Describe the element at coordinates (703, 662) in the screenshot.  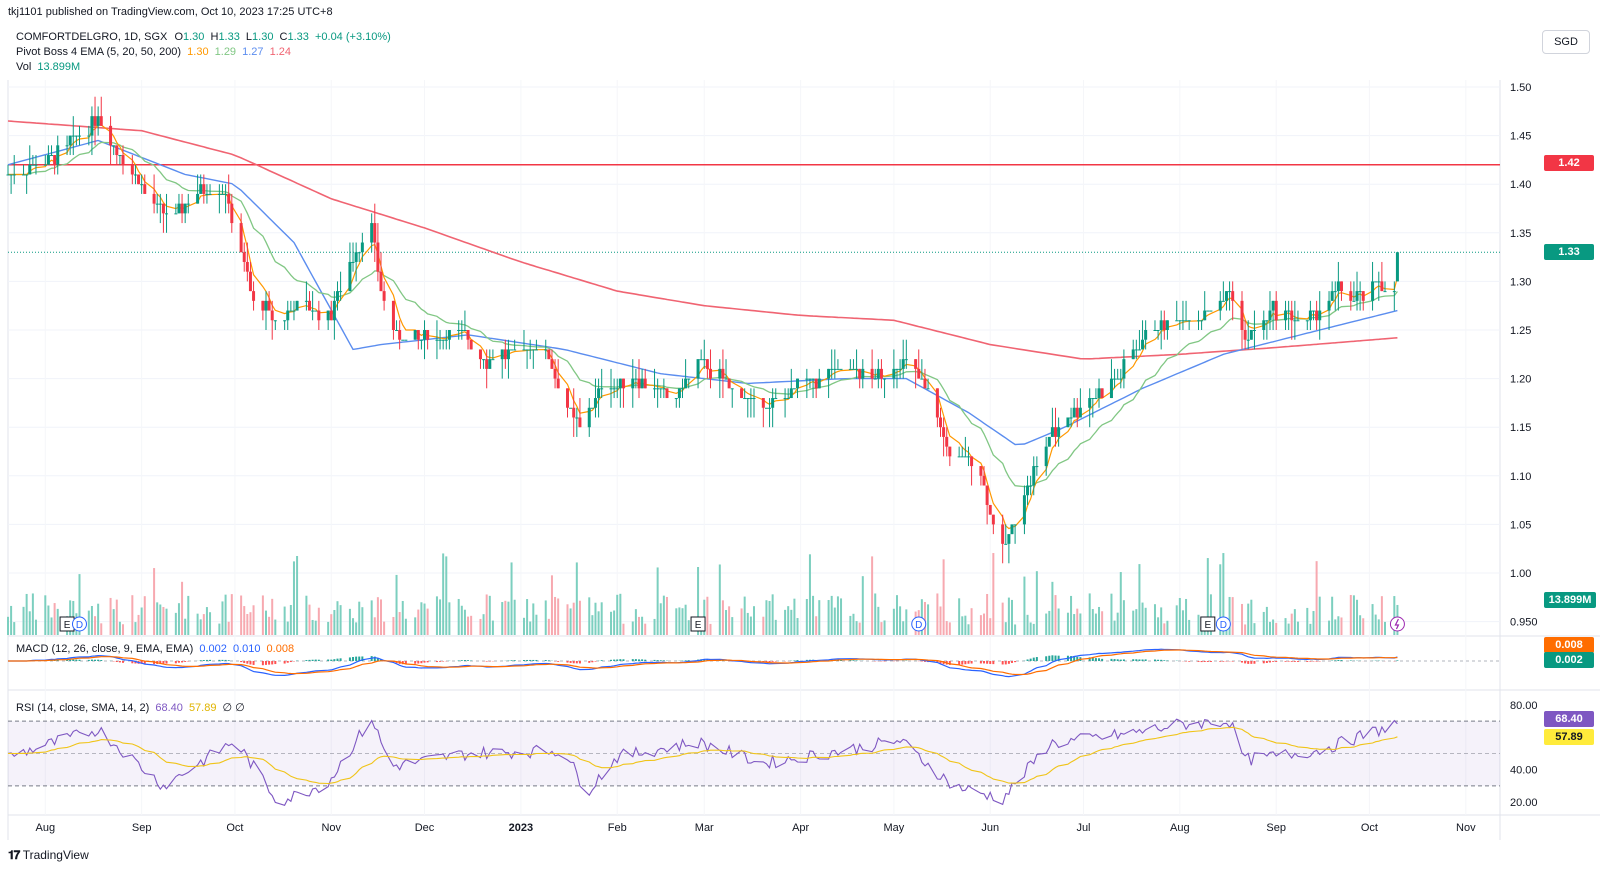
I see `macd-signal-line` at that location.